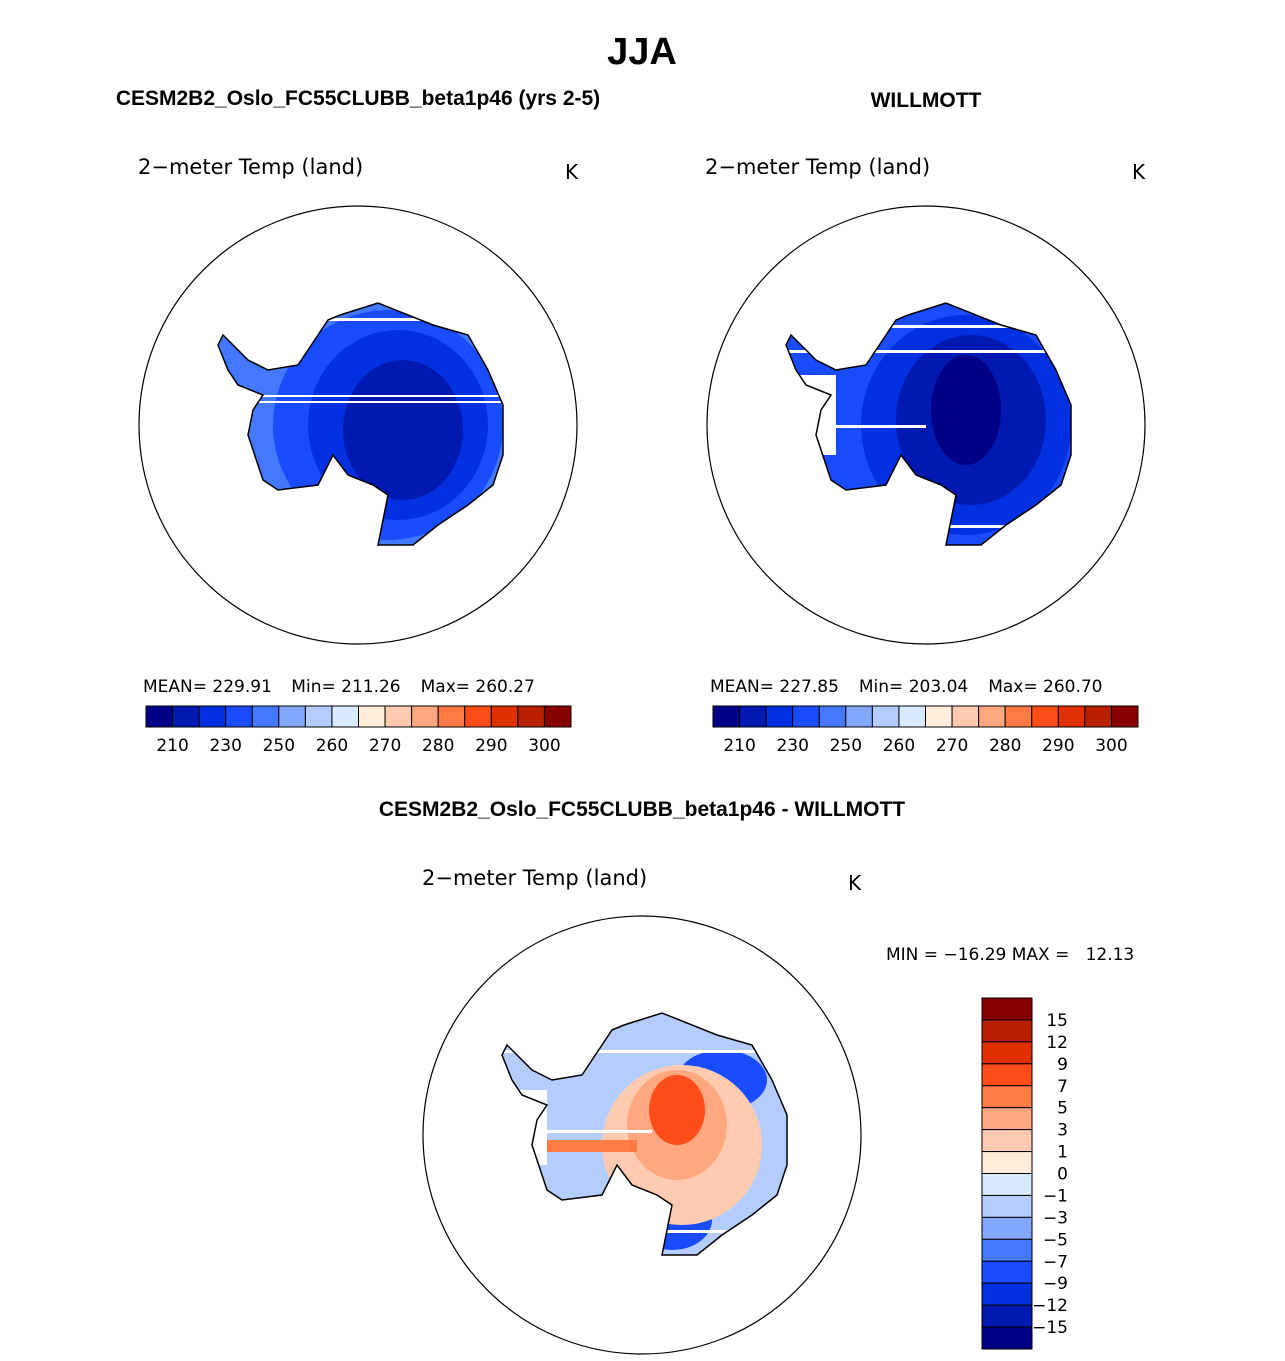 The image size is (1285, 1361). Describe the element at coordinates (642, 52) in the screenshot. I see `figure-title: JJA` at that location.